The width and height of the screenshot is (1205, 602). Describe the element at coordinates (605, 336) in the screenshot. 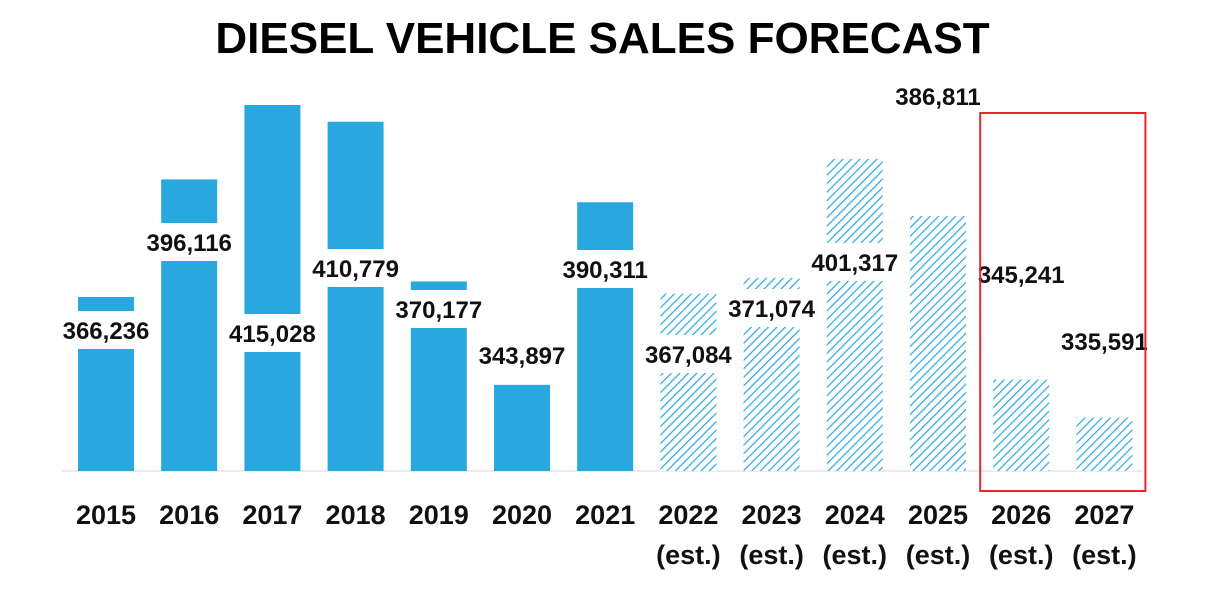

I see `bar-2021` at that location.